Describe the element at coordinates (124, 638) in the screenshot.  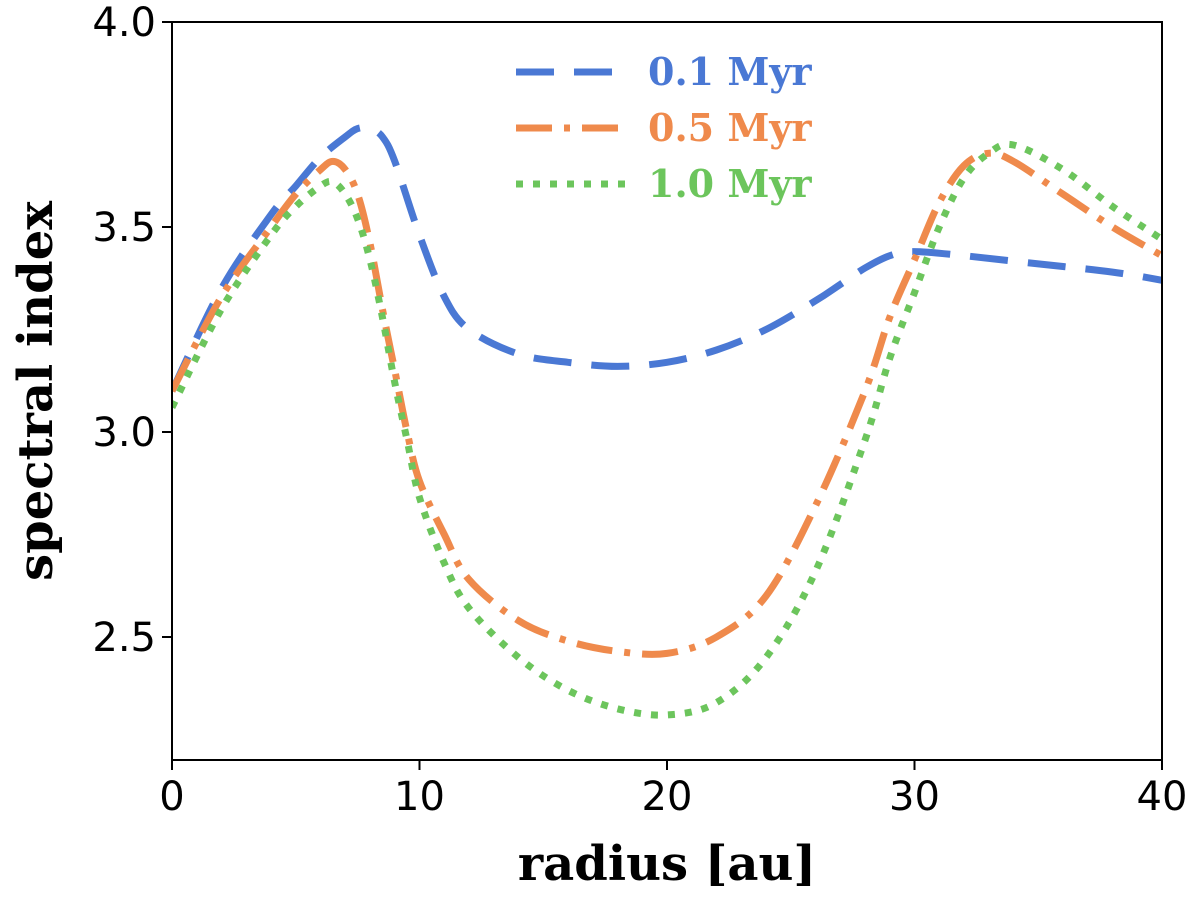
I see `y-tick-label: 2.5` at that location.